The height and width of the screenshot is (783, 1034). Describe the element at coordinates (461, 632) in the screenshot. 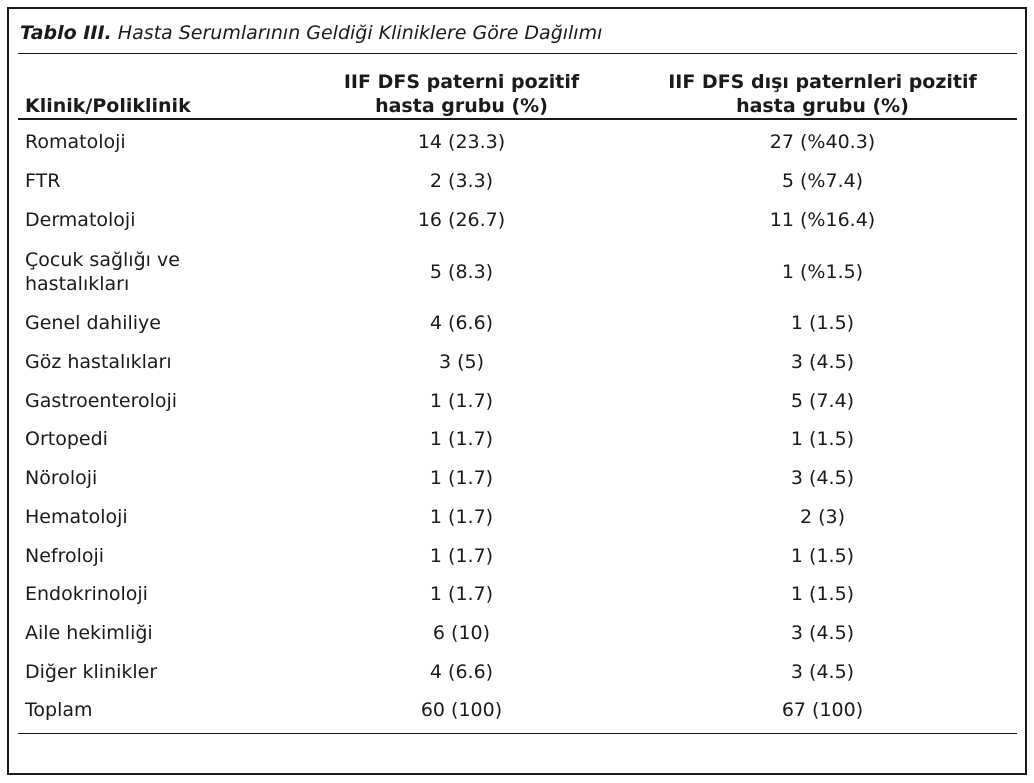

I see `dfs-positive-cell: 6 (10)` at that location.